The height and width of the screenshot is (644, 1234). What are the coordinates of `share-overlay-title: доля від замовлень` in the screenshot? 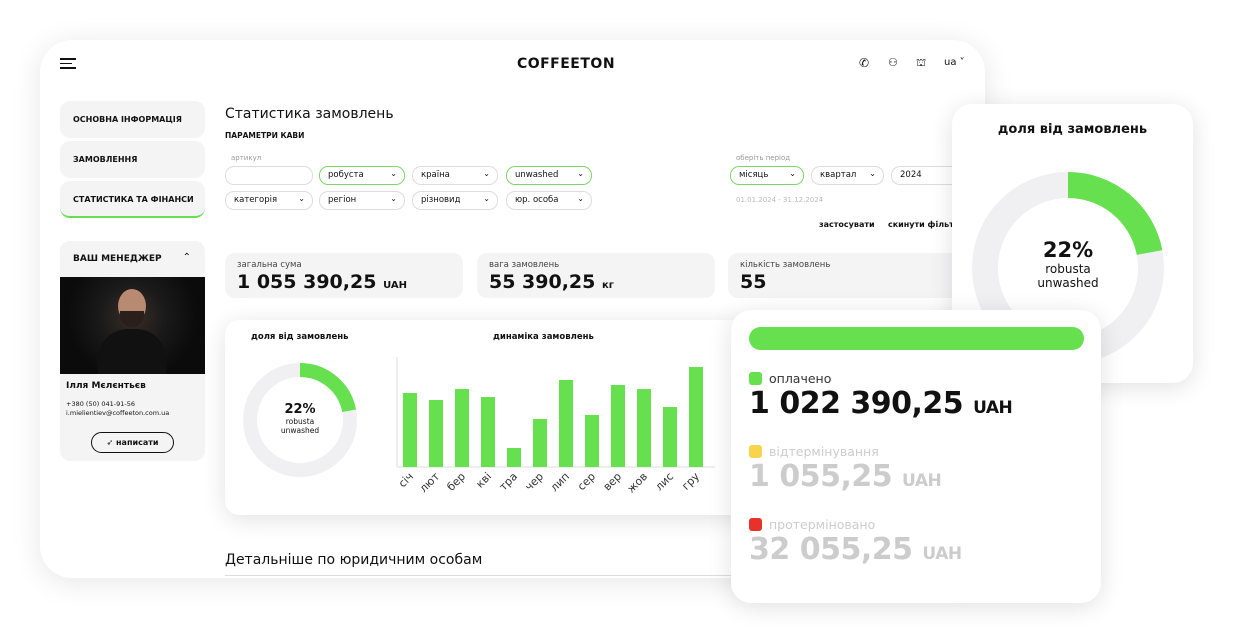 It's located at (1072, 129).